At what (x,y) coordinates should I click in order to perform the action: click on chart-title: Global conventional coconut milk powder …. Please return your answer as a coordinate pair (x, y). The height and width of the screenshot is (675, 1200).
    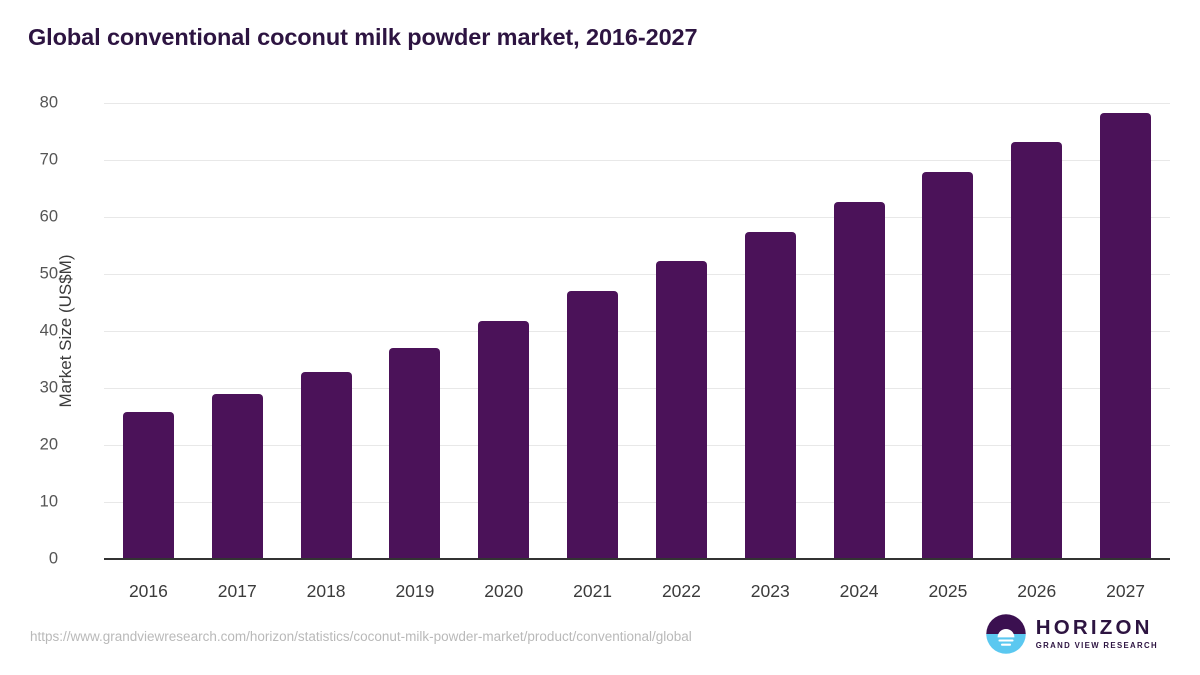
    Looking at the image, I should click on (363, 37).